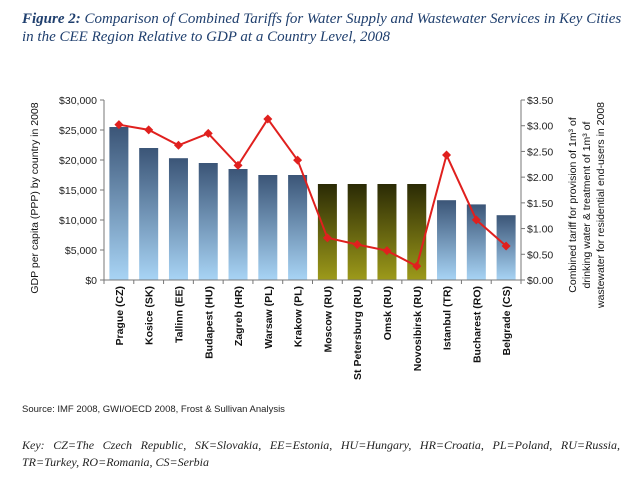  Describe the element at coordinates (388, 313) in the screenshot. I see `category-label: Omsk (RU)` at that location.